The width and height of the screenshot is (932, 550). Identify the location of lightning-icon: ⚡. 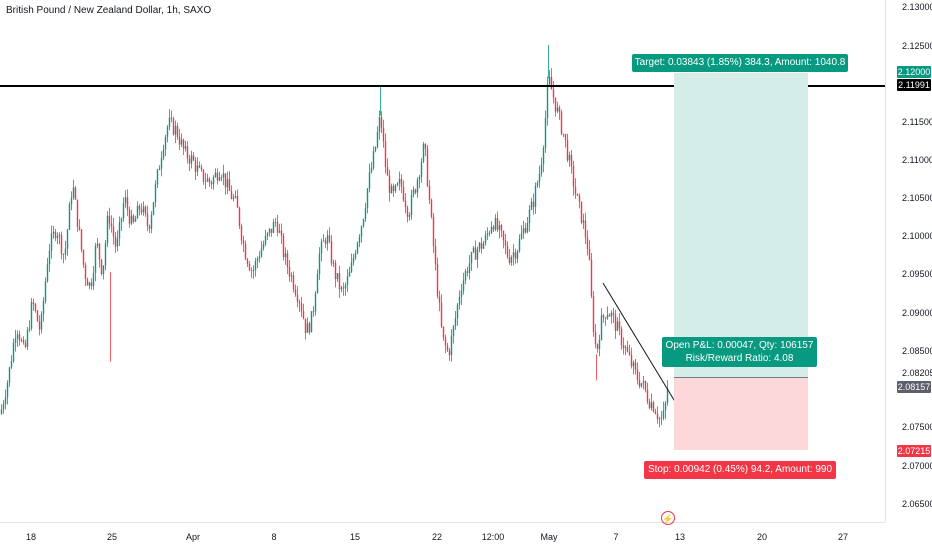
(668, 518).